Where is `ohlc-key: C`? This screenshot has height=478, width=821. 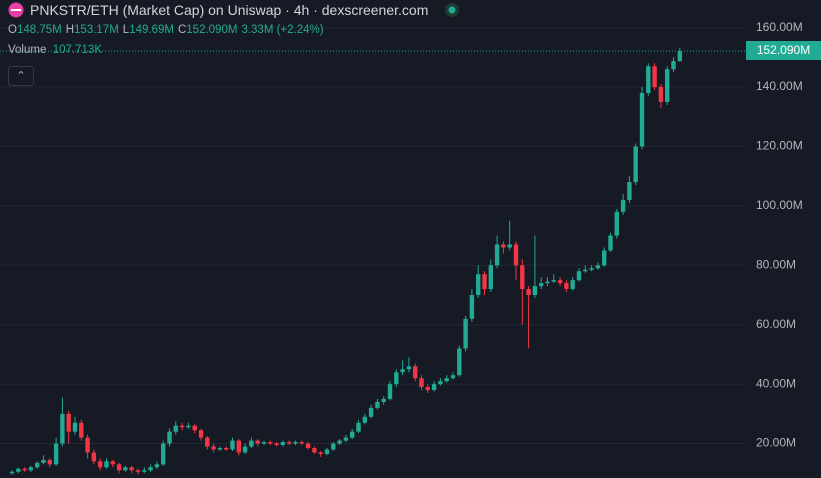 ohlc-key: C is located at coordinates (182, 30).